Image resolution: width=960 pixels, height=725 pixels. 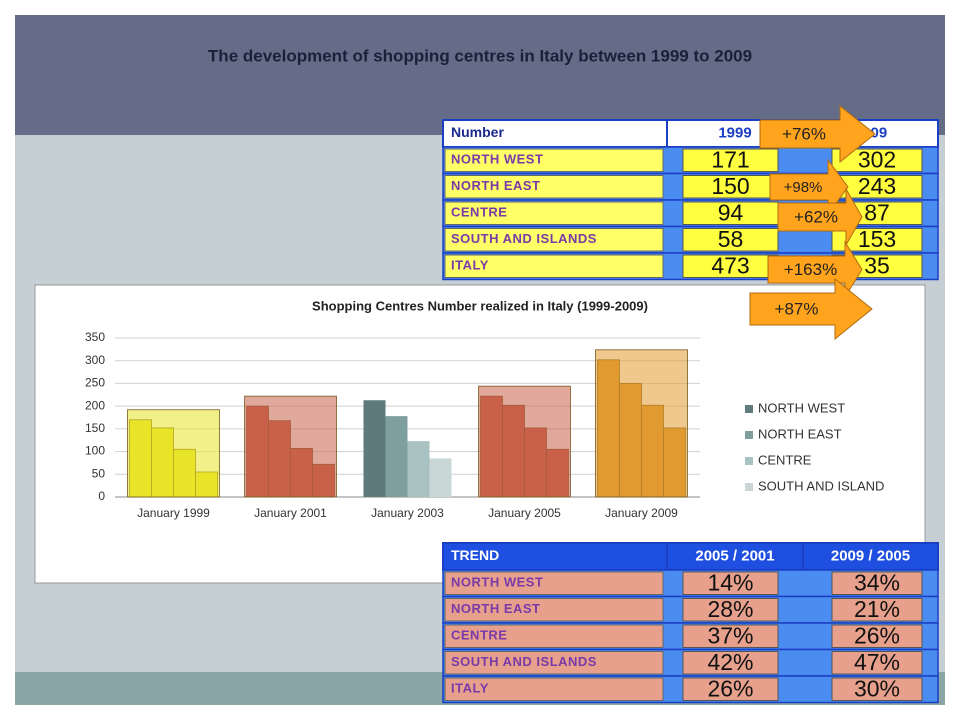 I want to click on cell-value: 87, so click(x=877, y=212).